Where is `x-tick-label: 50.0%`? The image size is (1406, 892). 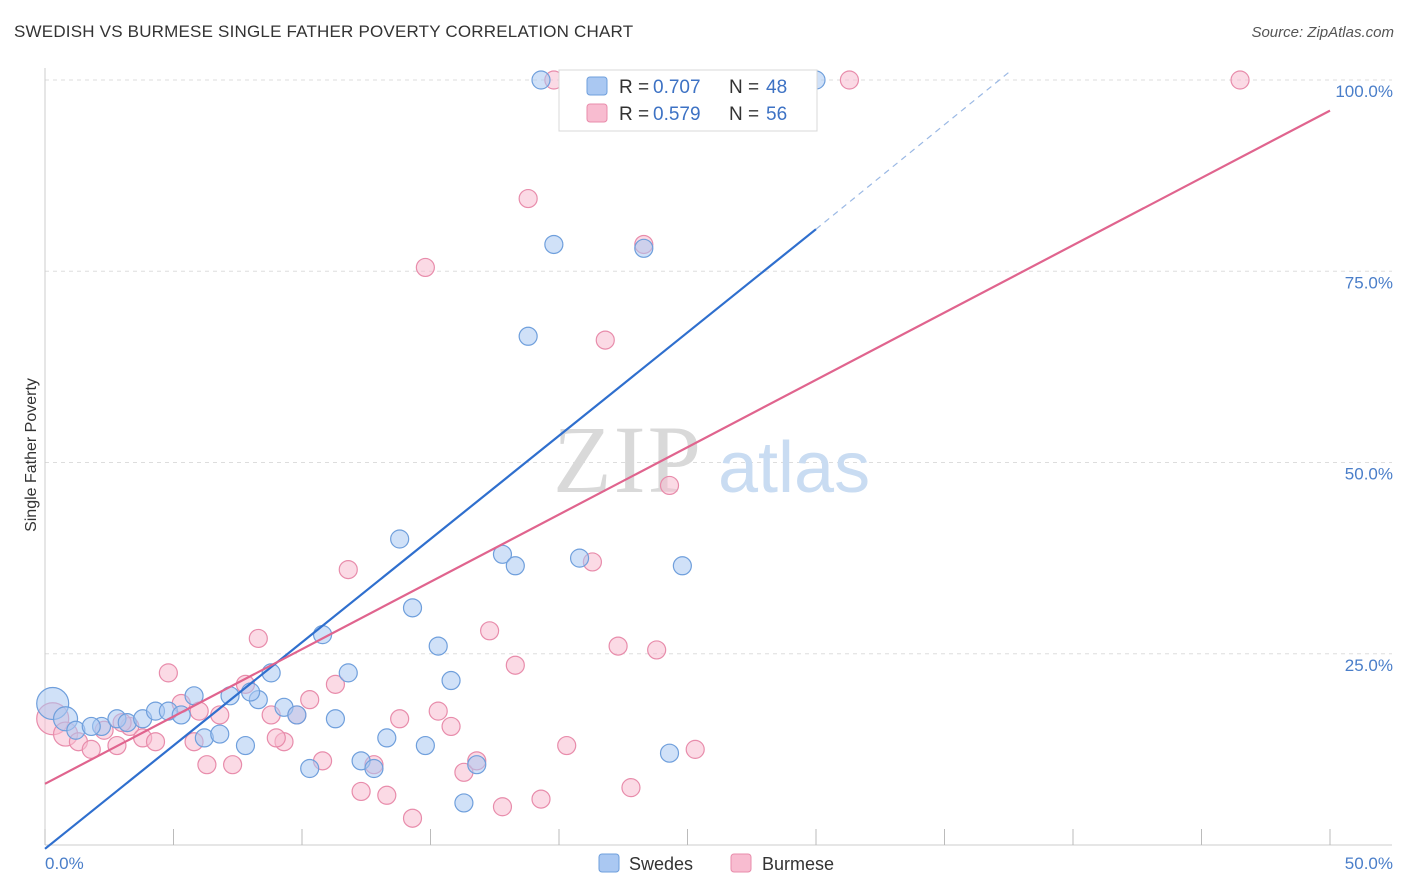
x-tick-label: 50.0% is located at coordinates (1369, 863).